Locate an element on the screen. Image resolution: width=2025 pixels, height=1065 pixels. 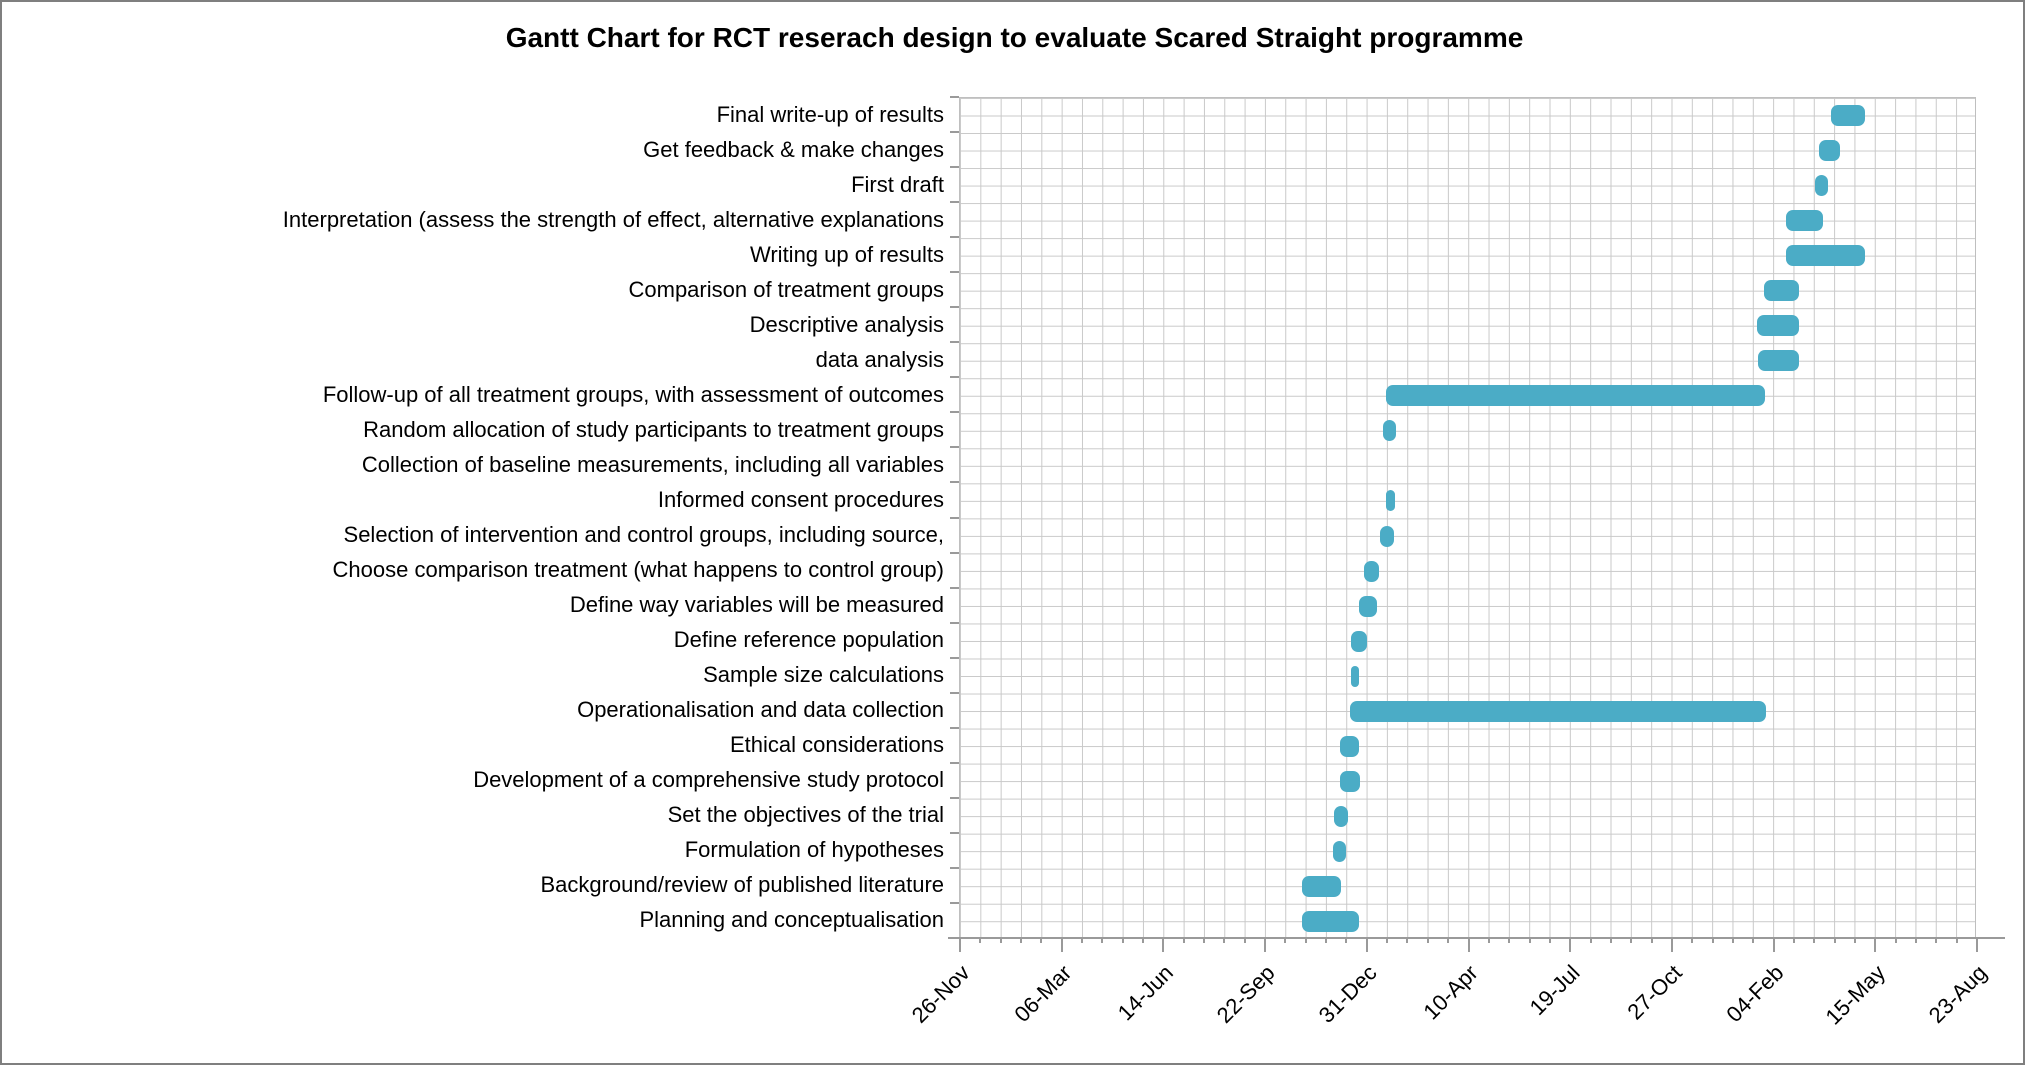
x-axis-tick-label: 19-Jul is located at coordinates (1554, 990).